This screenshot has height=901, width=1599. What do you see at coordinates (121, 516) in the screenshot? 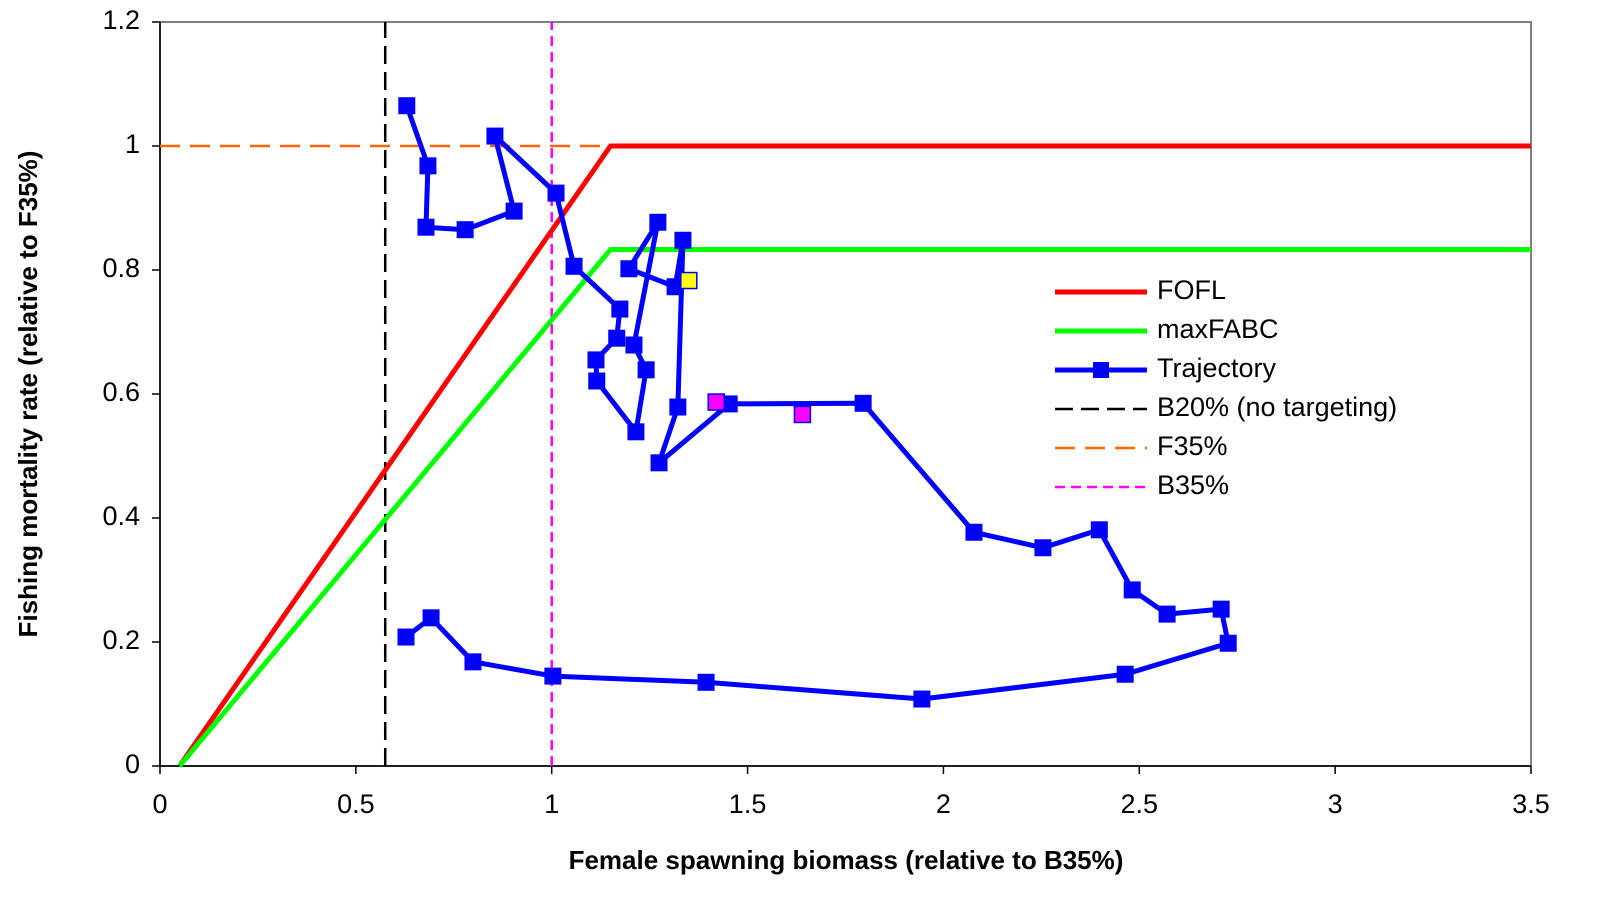
I see `y-tick-label: 0.4` at bounding box center [121, 516].